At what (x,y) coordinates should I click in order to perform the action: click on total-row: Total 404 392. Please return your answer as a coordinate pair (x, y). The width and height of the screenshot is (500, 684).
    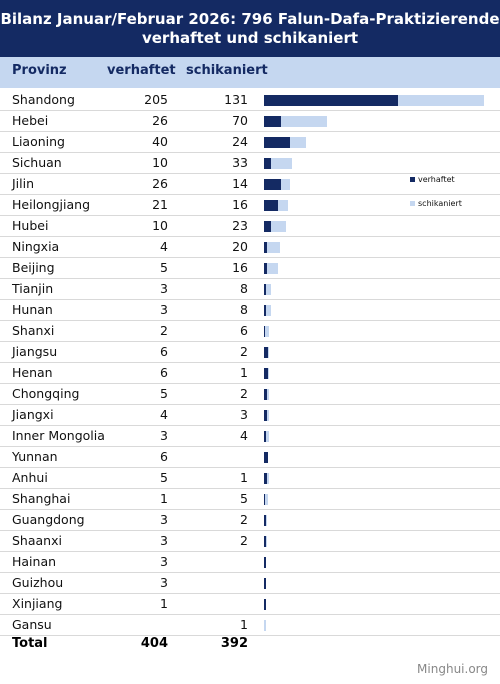
    Looking at the image, I should click on (250, 644).